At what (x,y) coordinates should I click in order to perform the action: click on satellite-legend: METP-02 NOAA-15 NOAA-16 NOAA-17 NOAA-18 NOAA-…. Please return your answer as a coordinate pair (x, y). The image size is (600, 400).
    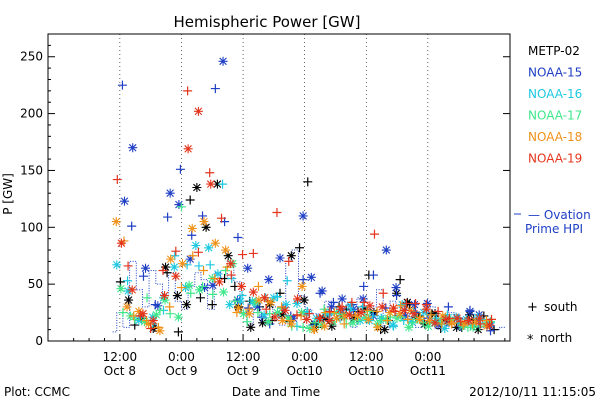
    Looking at the image, I should click on (555, 105).